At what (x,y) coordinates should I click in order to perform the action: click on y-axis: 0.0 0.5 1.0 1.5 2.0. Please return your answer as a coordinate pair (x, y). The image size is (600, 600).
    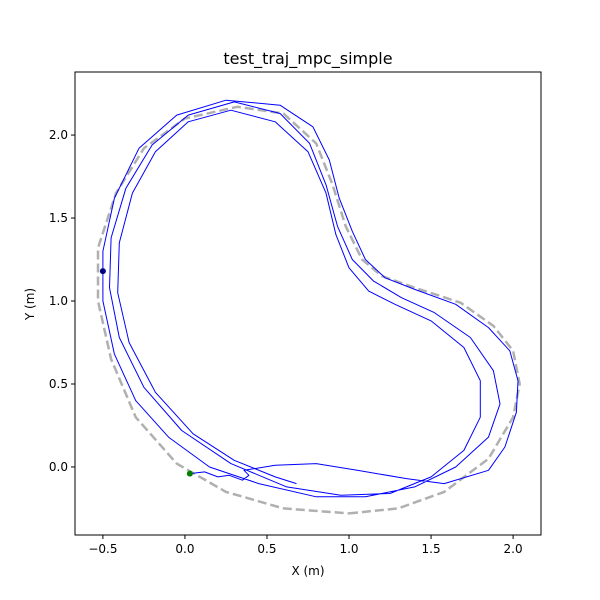
    Looking at the image, I should click on (62, 301).